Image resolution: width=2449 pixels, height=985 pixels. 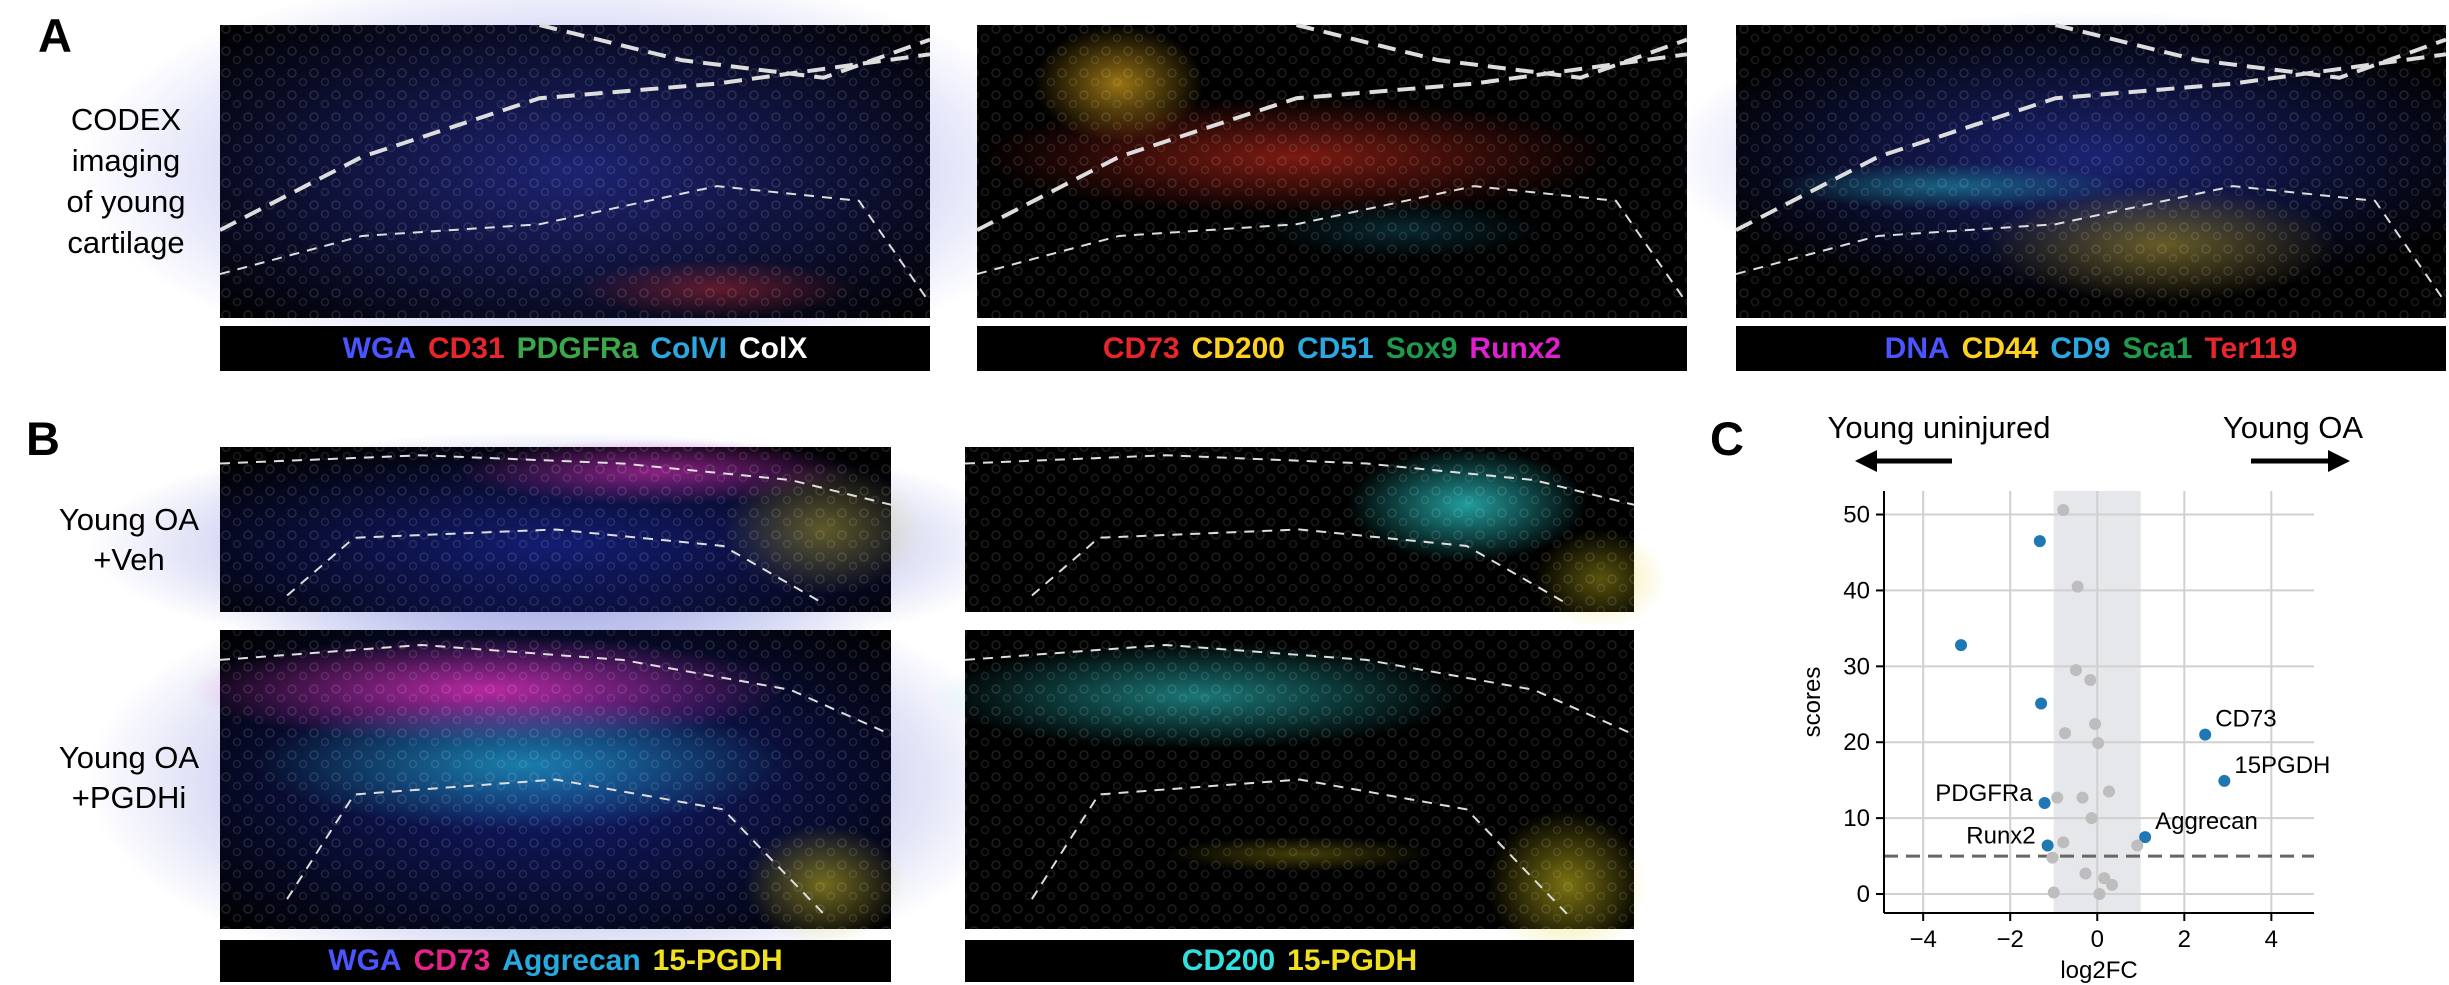 What do you see at coordinates (2245, 719) in the screenshot?
I see `point-label: CD73` at bounding box center [2245, 719].